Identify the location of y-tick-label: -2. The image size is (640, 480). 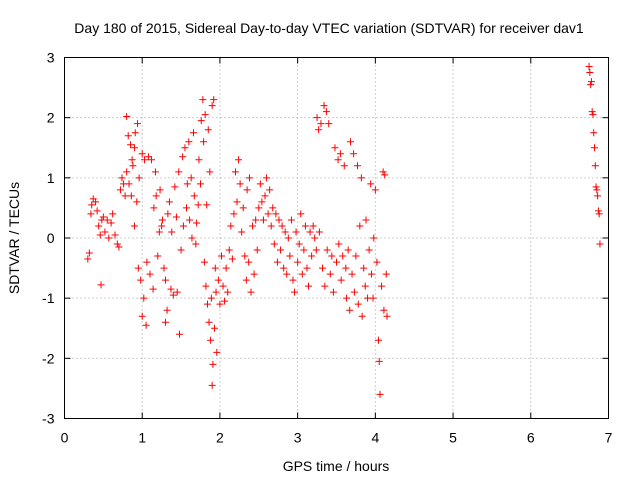
(48, 358).